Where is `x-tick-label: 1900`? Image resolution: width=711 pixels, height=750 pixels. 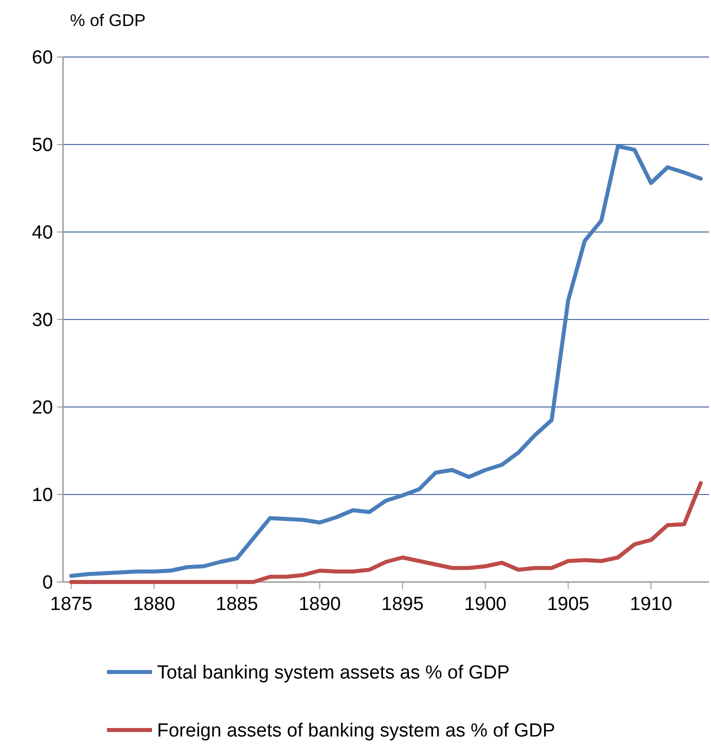 x-tick-label: 1900 is located at coordinates (485, 604).